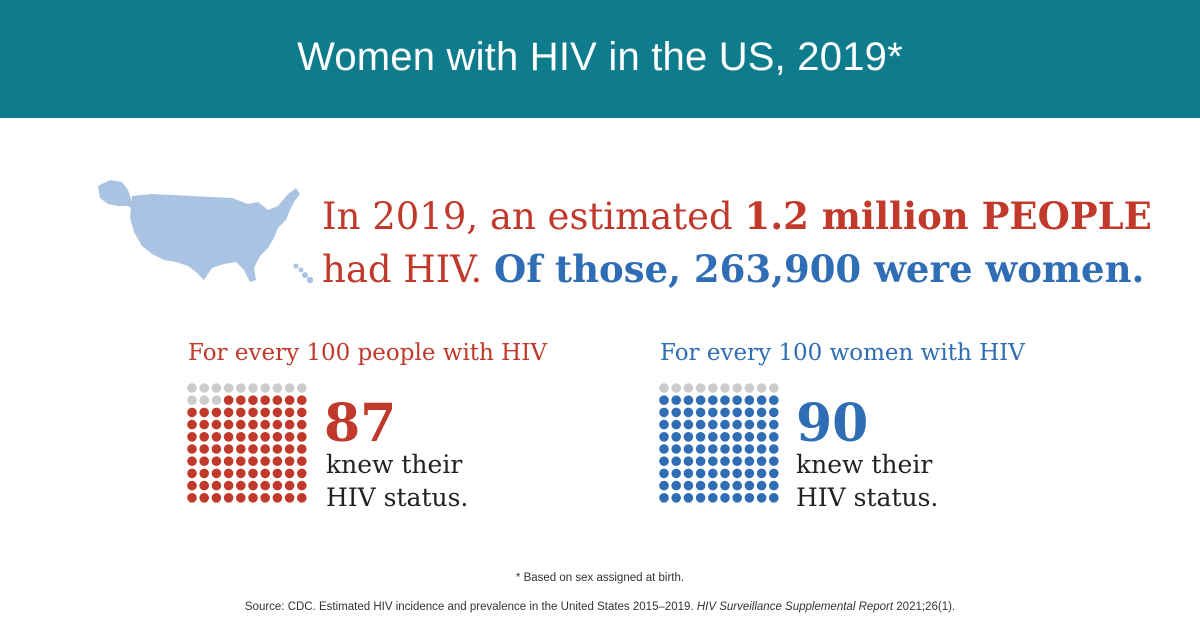  I want to click on headline-highlight-people: 1.2 million PEOPLE, so click(948, 216).